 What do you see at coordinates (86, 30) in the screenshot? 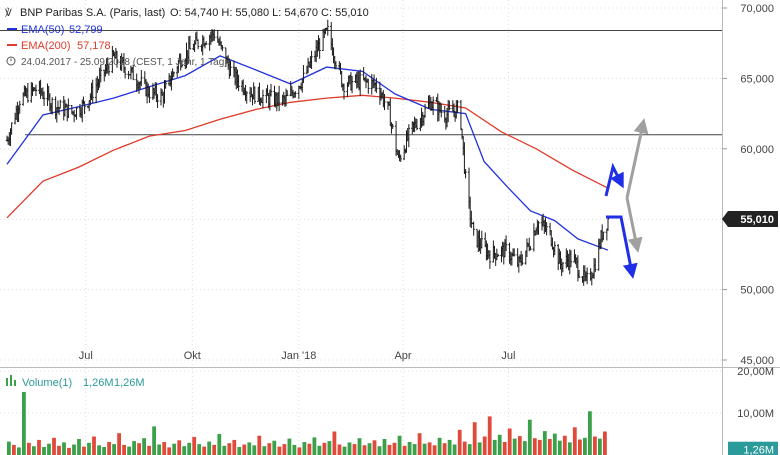
I see `ema50-legend-value: 52,799` at bounding box center [86, 30].